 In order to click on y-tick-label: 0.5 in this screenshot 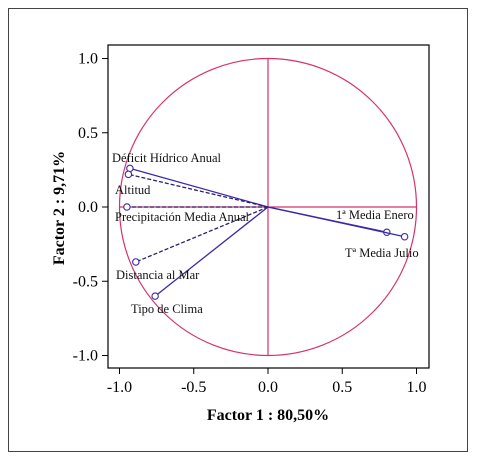, I will do `click(88, 133)`.